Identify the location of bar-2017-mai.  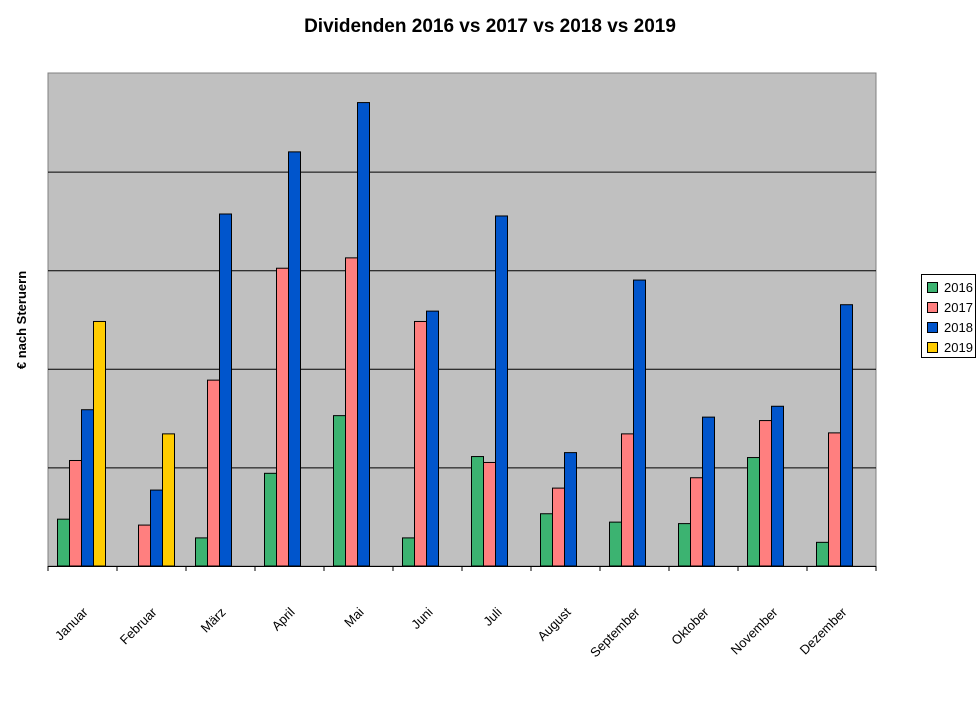
(351, 412).